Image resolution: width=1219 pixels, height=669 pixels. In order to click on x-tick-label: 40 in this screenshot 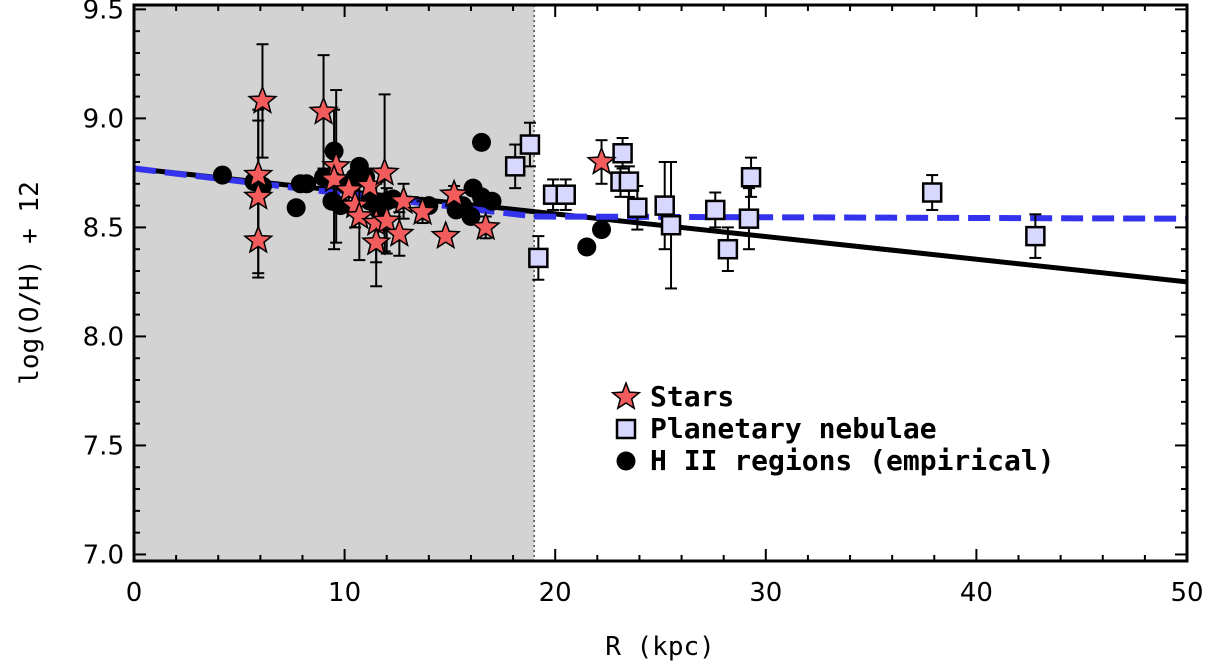, I will do `click(976, 593)`.